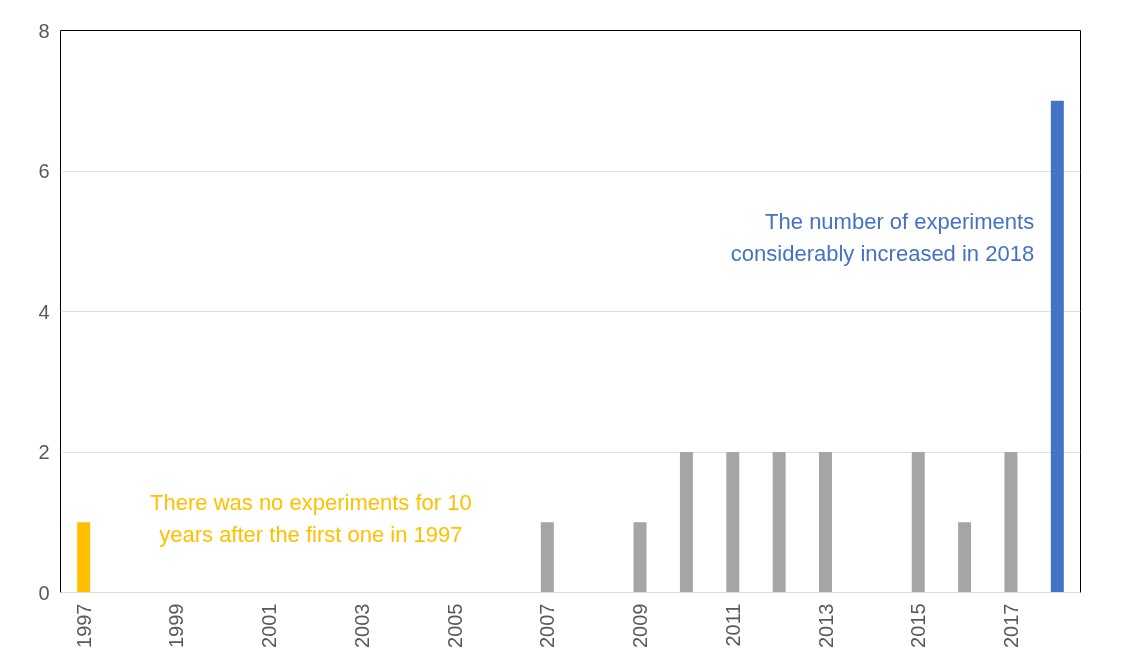 This screenshot has width=1134, height=662. I want to click on y-tick-label: 4, so click(44, 311).